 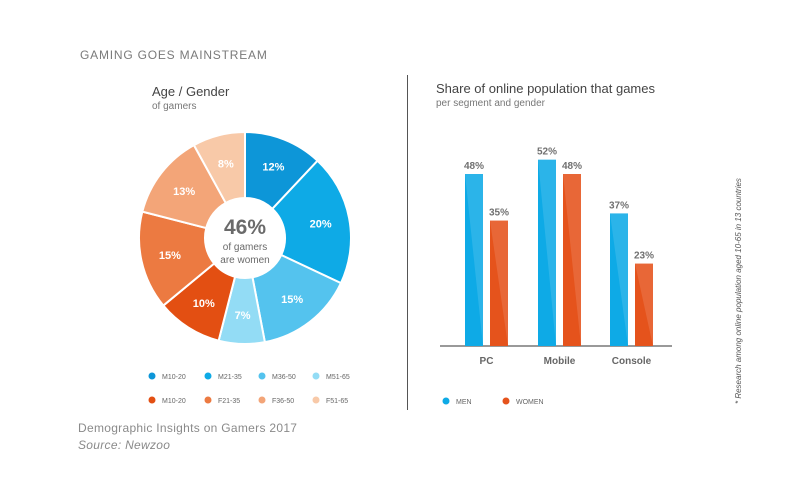 I want to click on x-tick-label-2: Console, so click(x=632, y=361).